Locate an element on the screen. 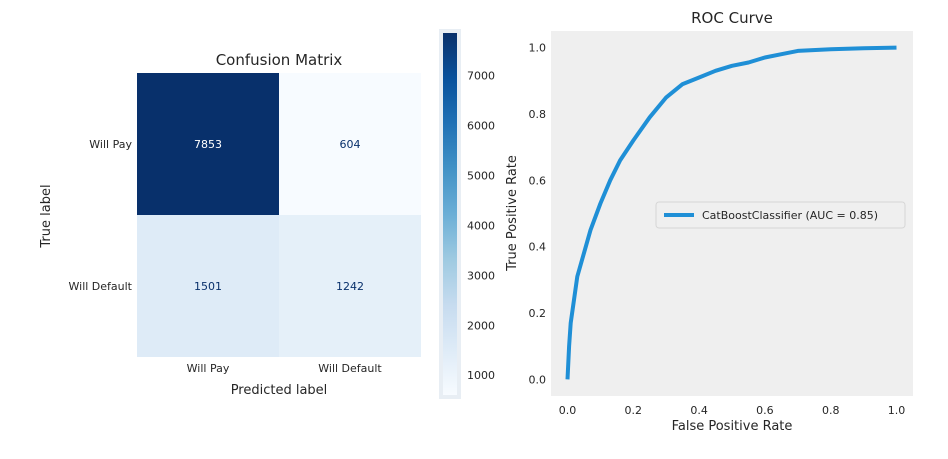  colorbar-tick-label: 6000 is located at coordinates (481, 126).